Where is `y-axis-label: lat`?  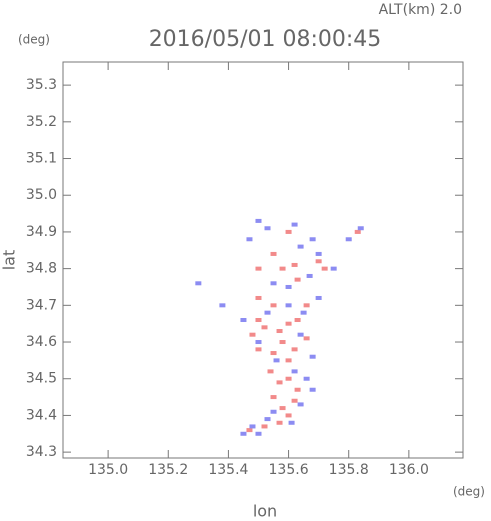
y-axis-label: lat is located at coordinates (9, 260).